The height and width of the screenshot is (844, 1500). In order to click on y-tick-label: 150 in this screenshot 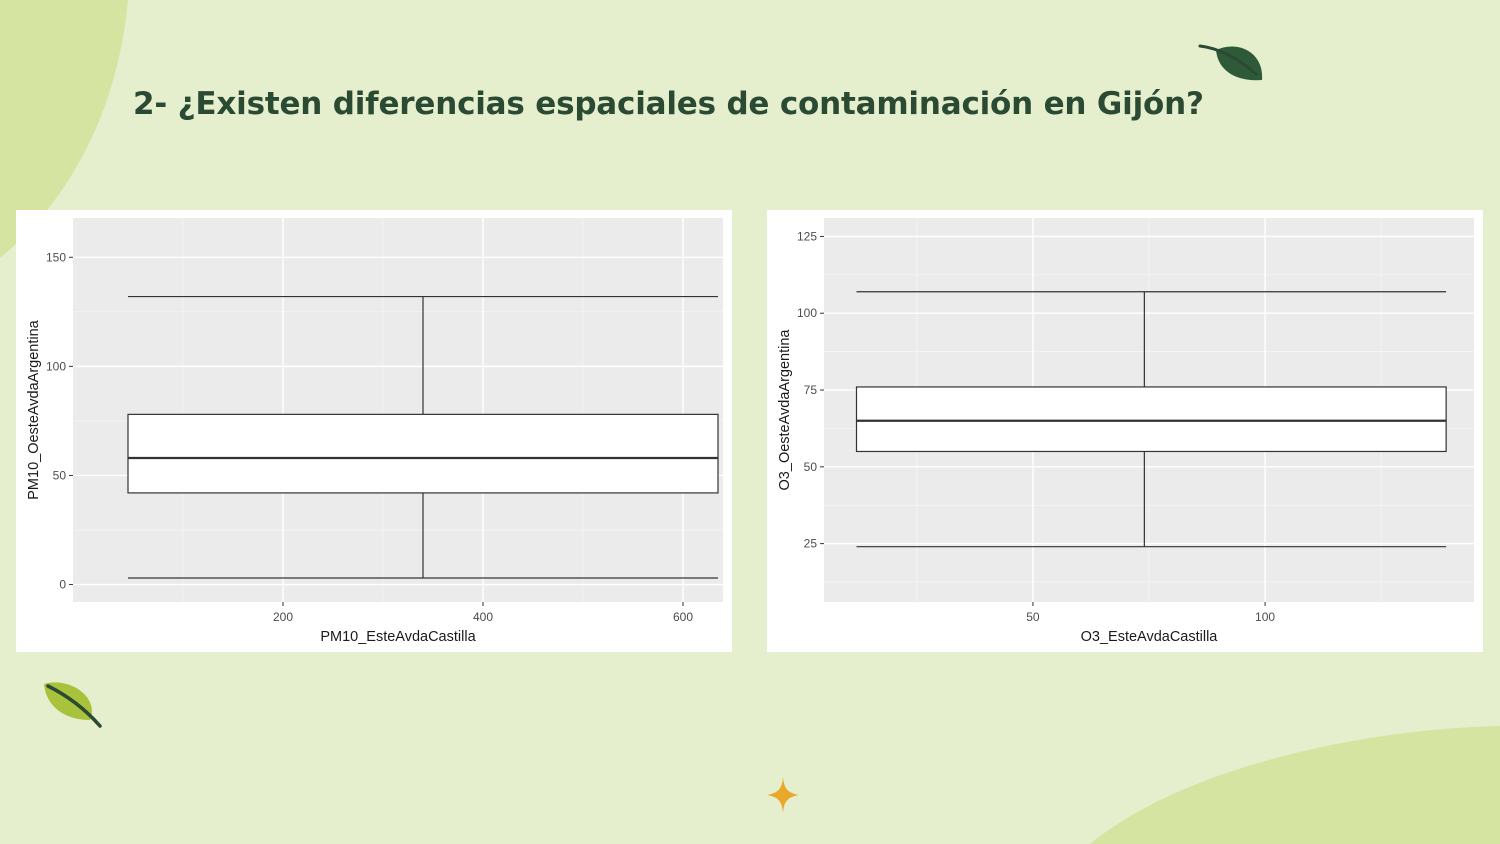, I will do `click(56, 257)`.